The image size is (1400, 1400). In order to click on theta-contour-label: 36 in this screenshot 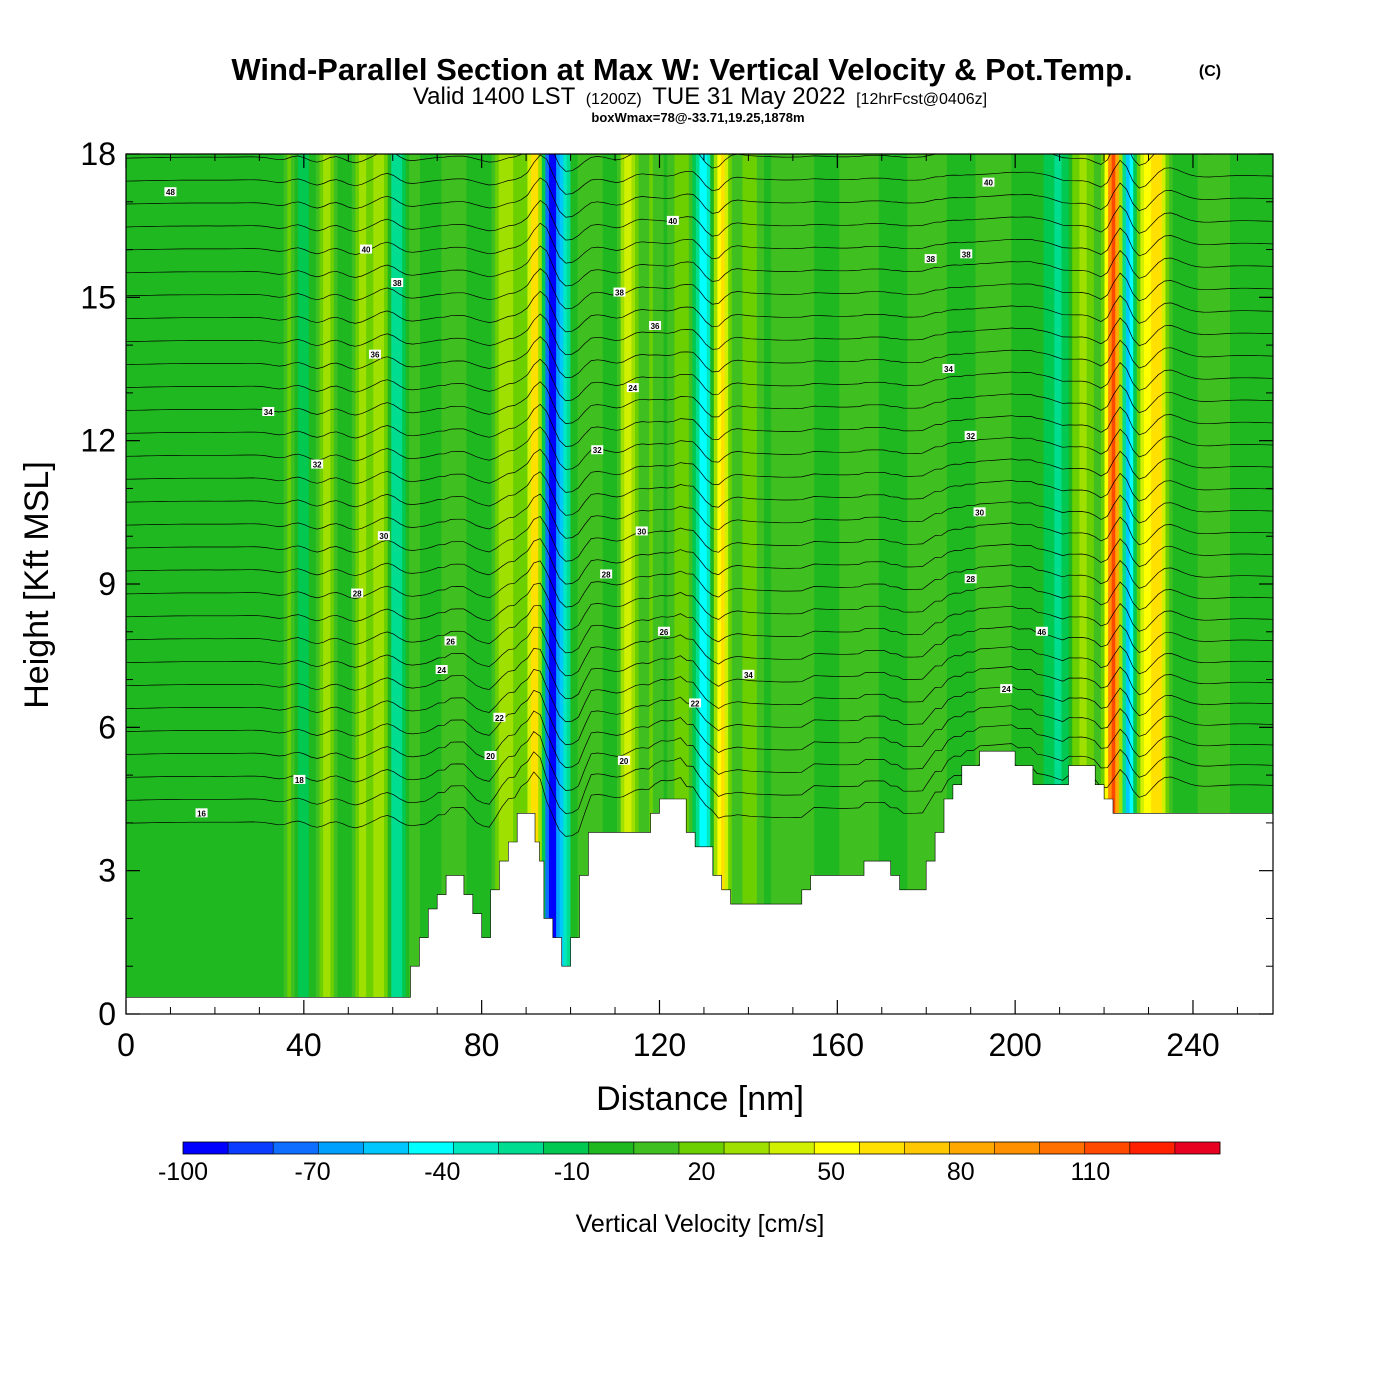, I will do `click(374, 354)`.